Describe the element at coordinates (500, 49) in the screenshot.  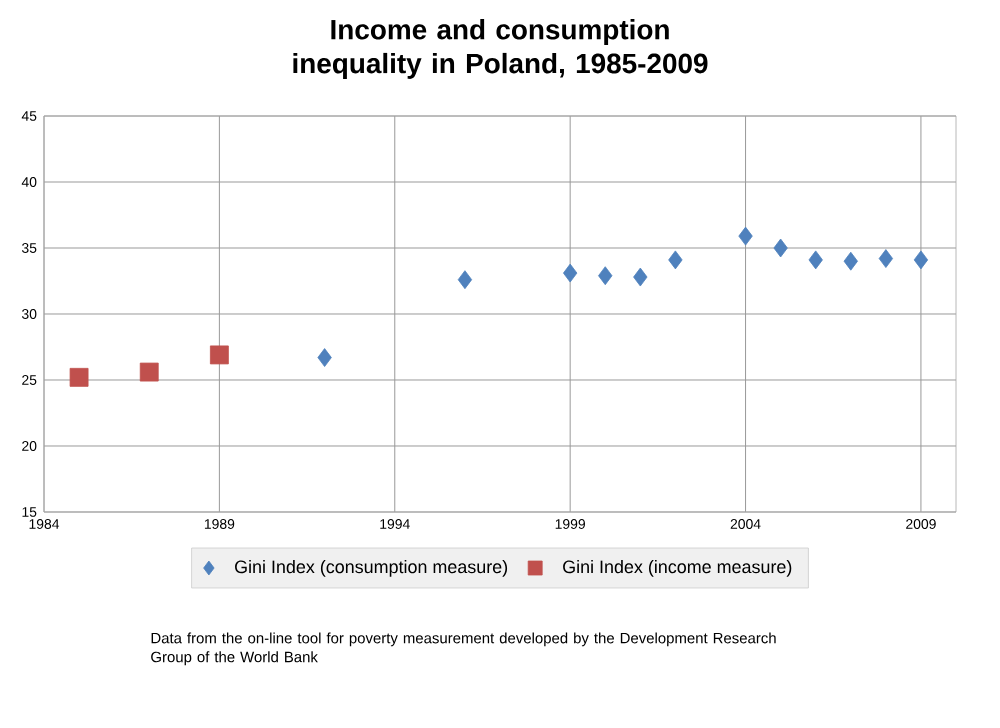
I see `chart-title: Income and consumption inequality in Poland, 1985-2009` at that location.